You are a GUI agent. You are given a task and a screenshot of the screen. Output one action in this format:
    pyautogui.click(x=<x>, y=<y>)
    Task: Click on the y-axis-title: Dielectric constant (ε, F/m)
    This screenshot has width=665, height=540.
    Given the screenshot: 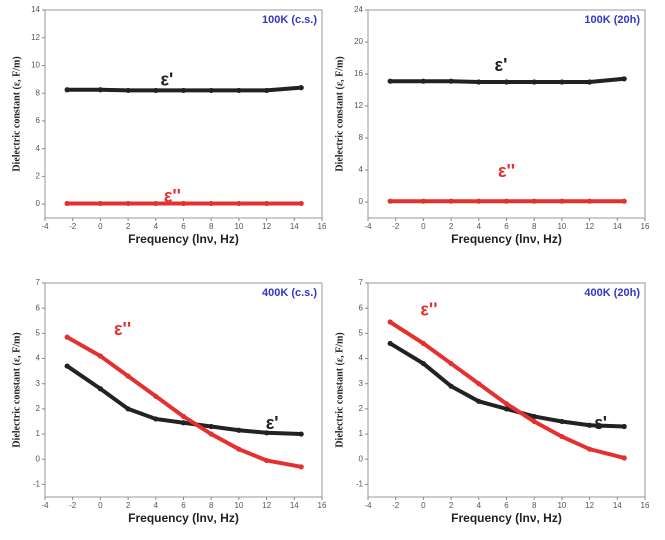 What is the action you would take?
    pyautogui.click(x=339, y=113)
    